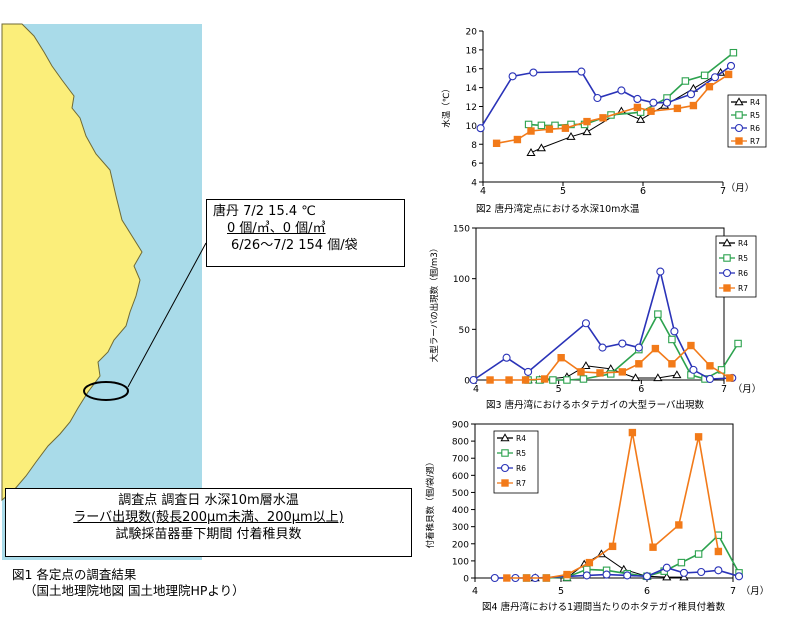 This screenshot has height=619, width=790. I want to click on y-tick-label: 12, so click(471, 108).